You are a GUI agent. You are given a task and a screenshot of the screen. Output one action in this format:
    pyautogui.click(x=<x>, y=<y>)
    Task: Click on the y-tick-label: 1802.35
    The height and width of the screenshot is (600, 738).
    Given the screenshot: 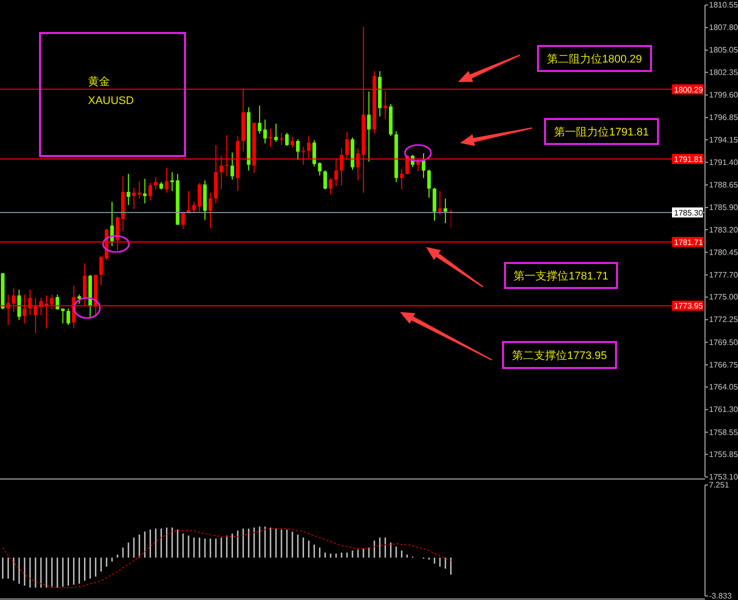 What is the action you would take?
    pyautogui.click(x=723, y=72)
    